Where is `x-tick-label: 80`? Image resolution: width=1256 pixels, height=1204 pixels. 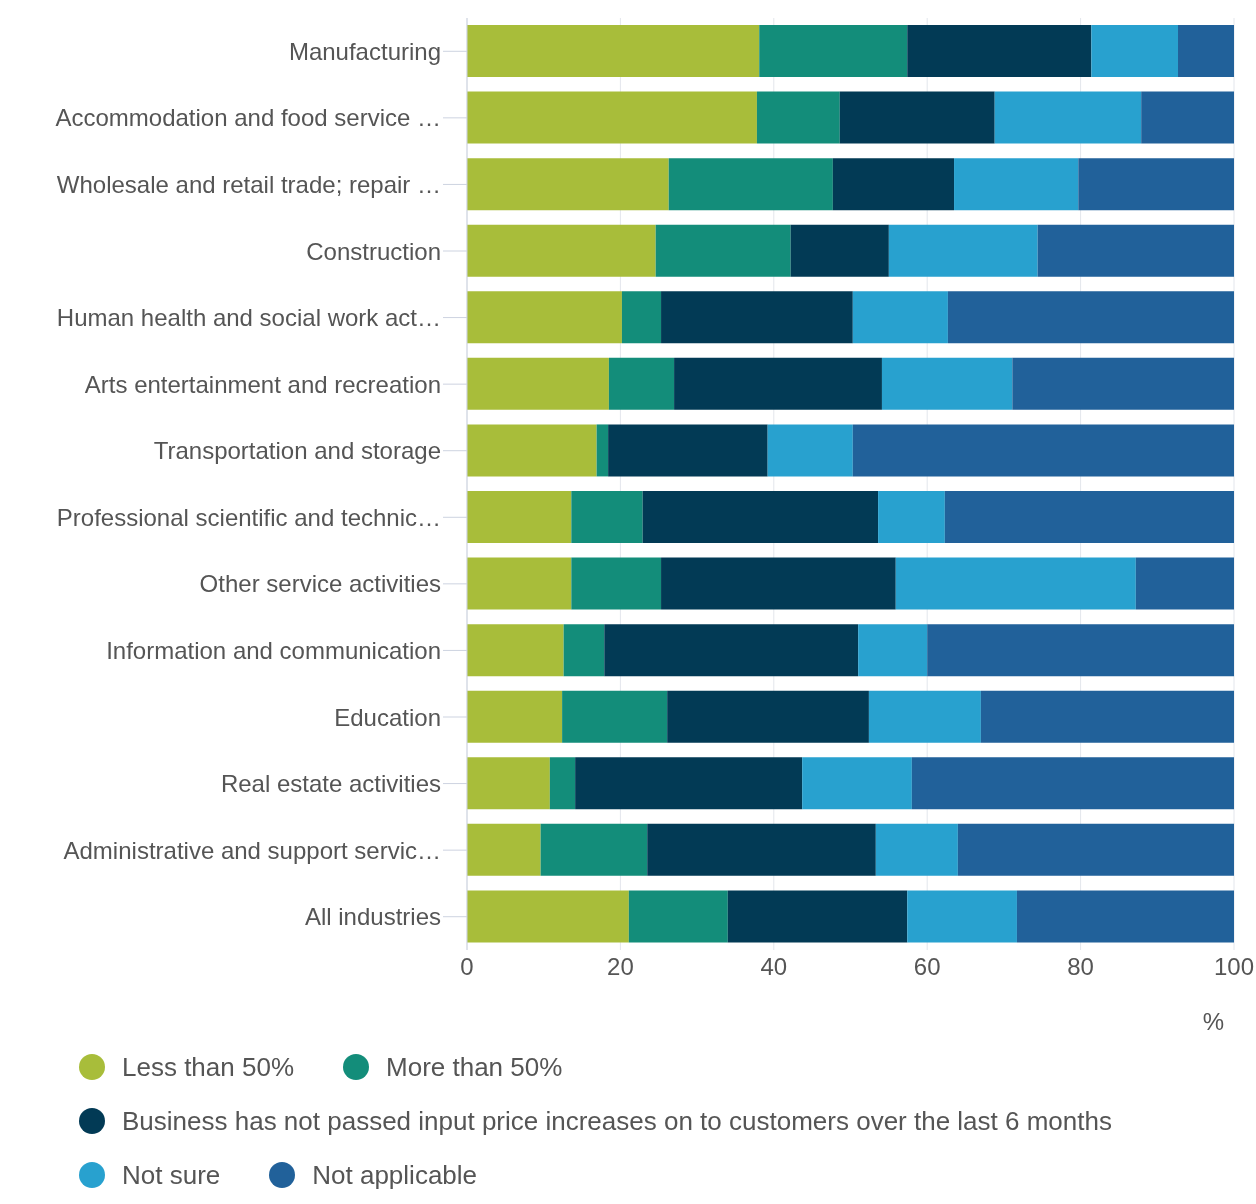
x-tick-label: 80 is located at coordinates (1080, 967).